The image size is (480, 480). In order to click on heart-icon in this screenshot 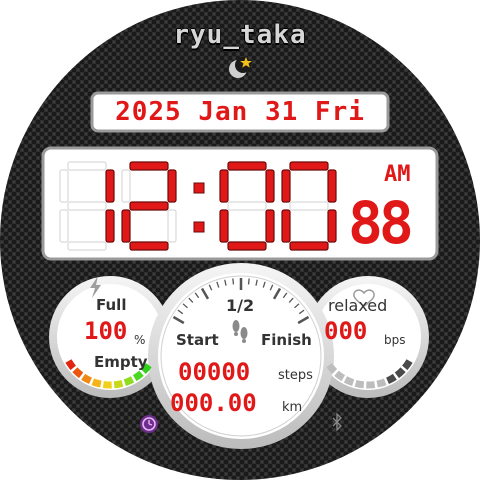, I will do `click(364, 298)`.